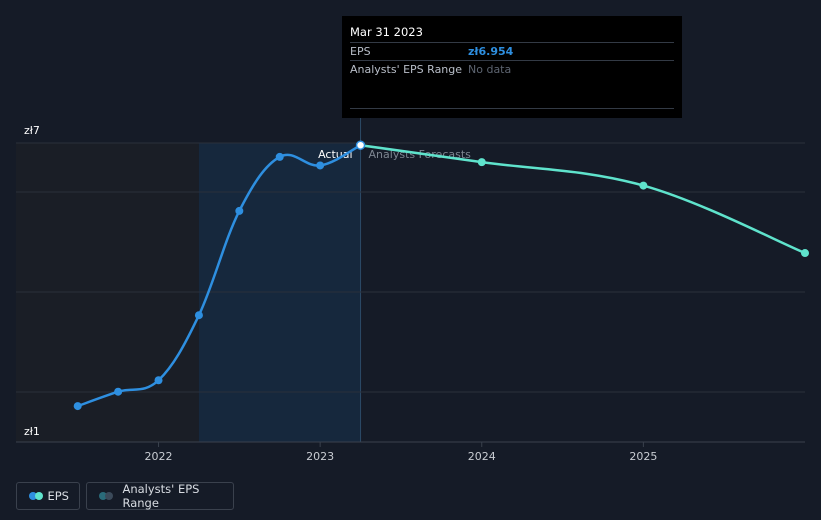  Describe the element at coordinates (583, 199) in the screenshot. I see `eps-forecast-line` at that location.